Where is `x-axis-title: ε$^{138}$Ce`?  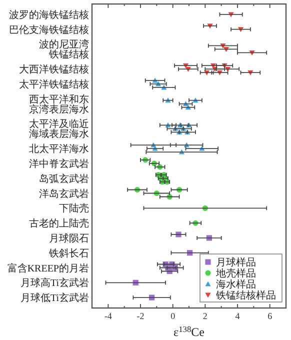 x-axis-title: ε$^{138}$Ce is located at coordinates (189, 331).